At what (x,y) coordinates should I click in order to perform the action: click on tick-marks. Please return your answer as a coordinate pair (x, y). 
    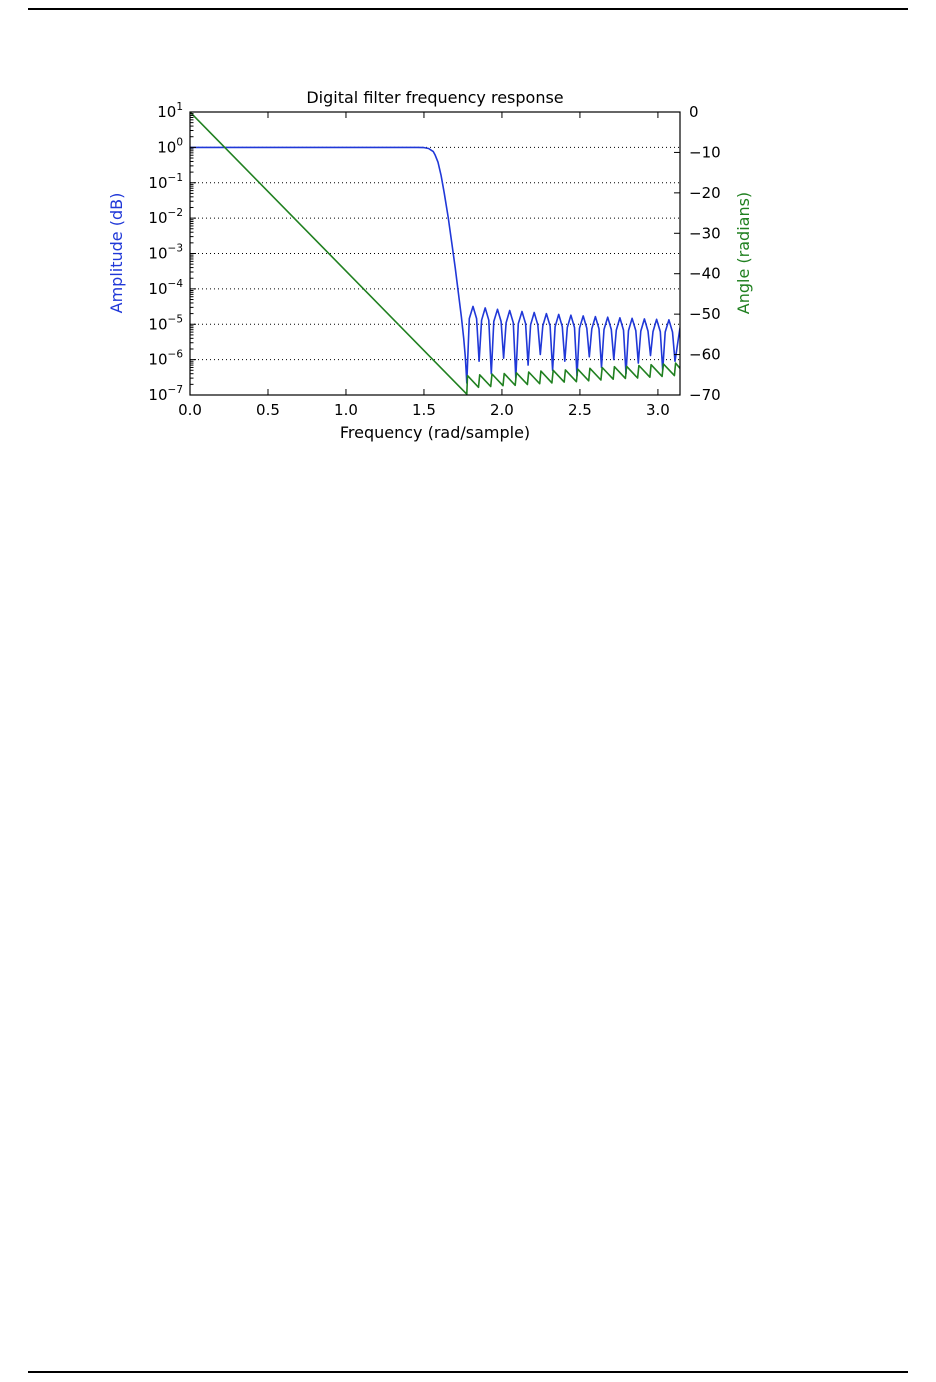
    Looking at the image, I should click on (434, 253).